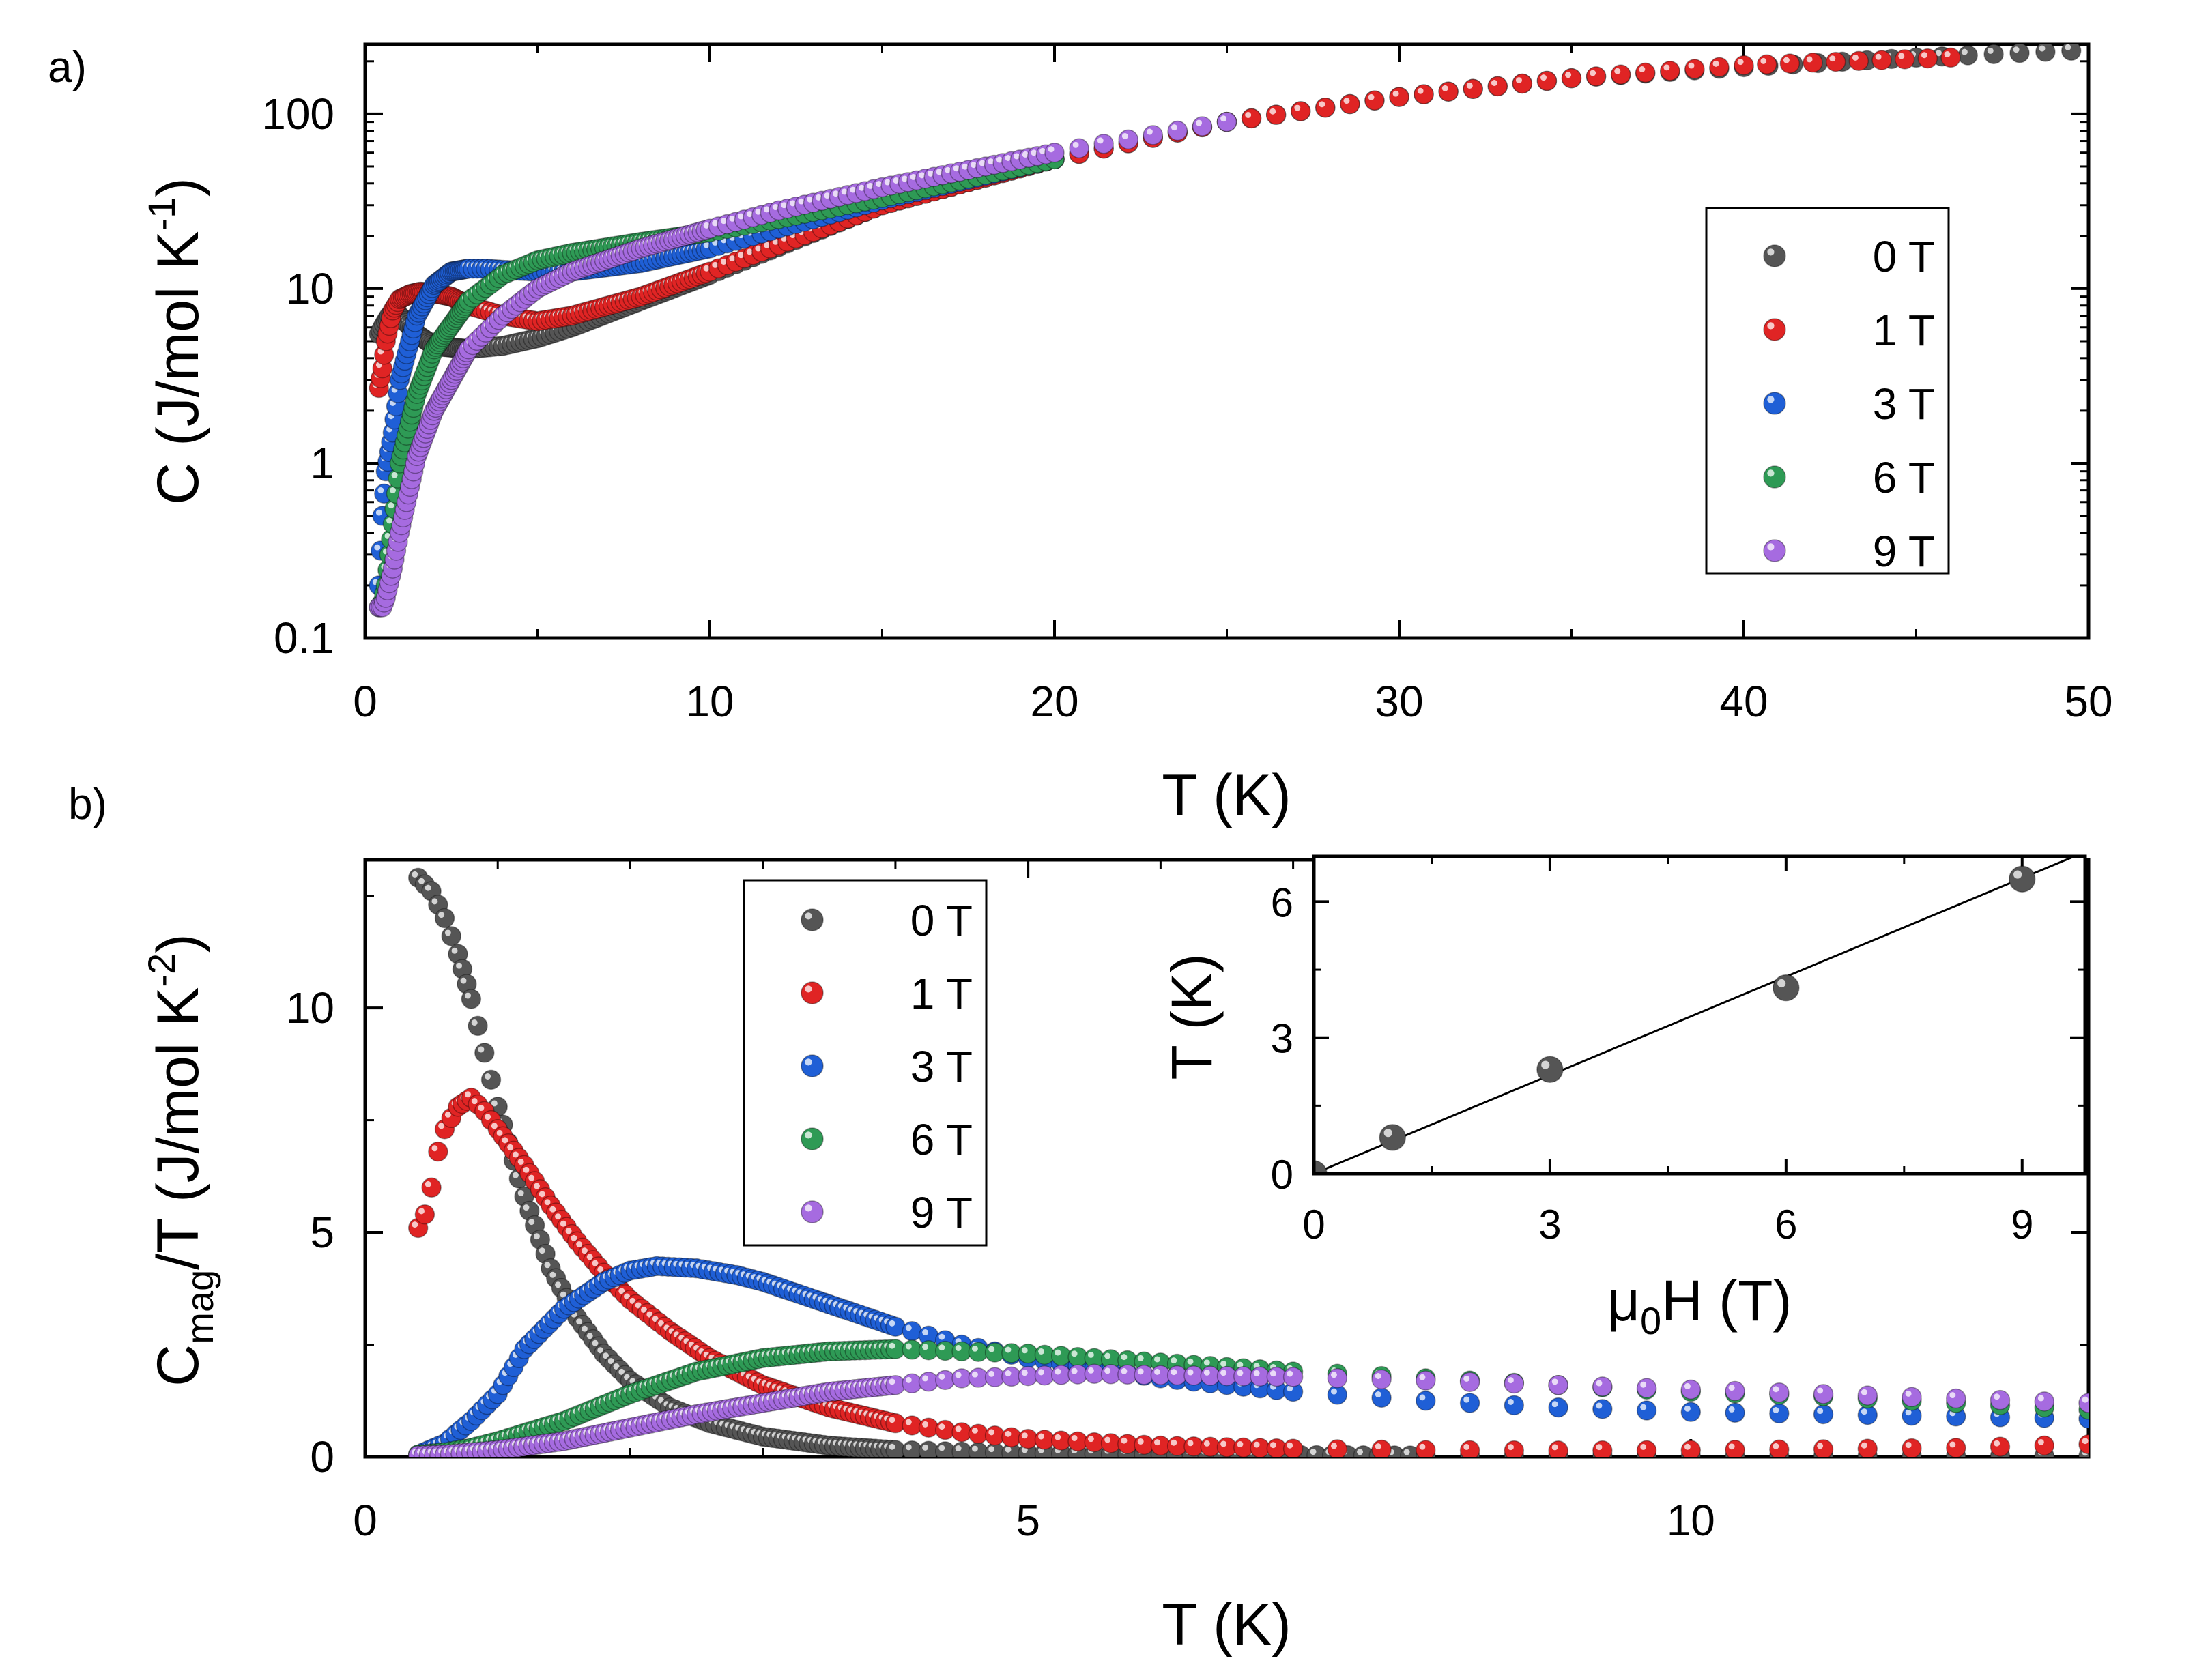 This screenshot has width=2195, height=1680. I want to click on point-a-4-113-highlight, so click(733, 218).